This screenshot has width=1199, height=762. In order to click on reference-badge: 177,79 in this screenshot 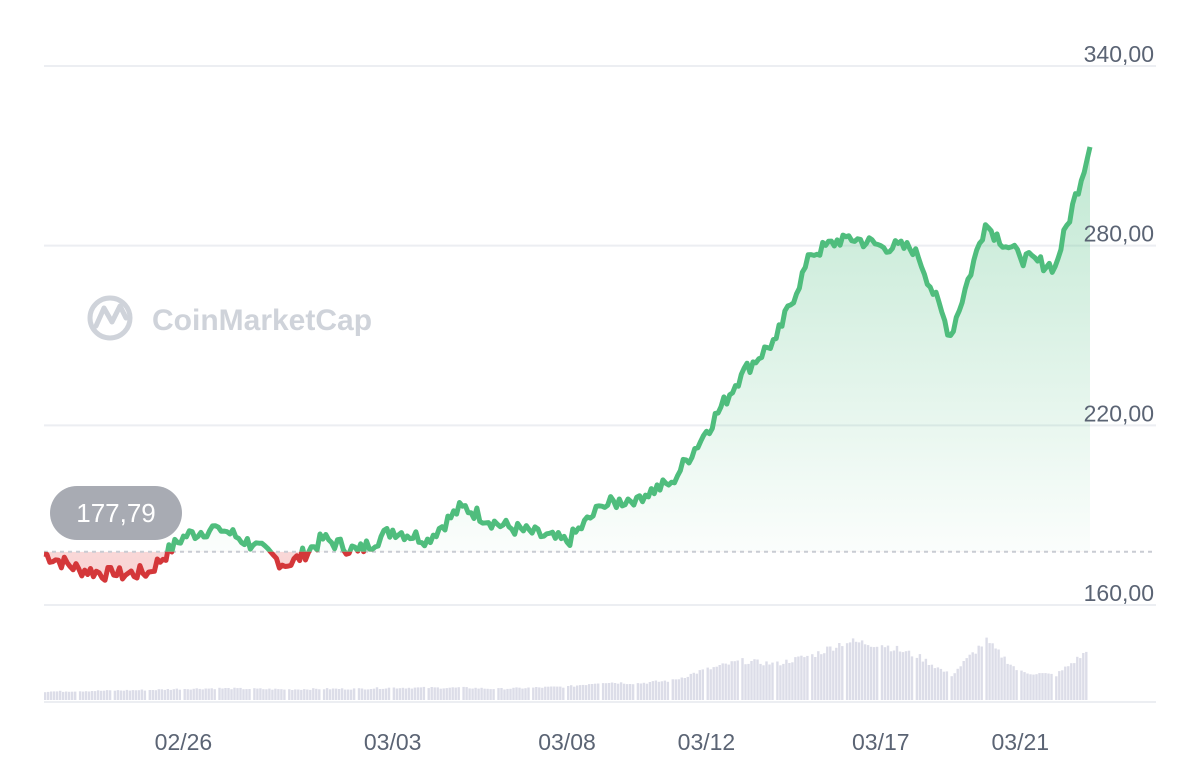, I will do `click(116, 513)`.